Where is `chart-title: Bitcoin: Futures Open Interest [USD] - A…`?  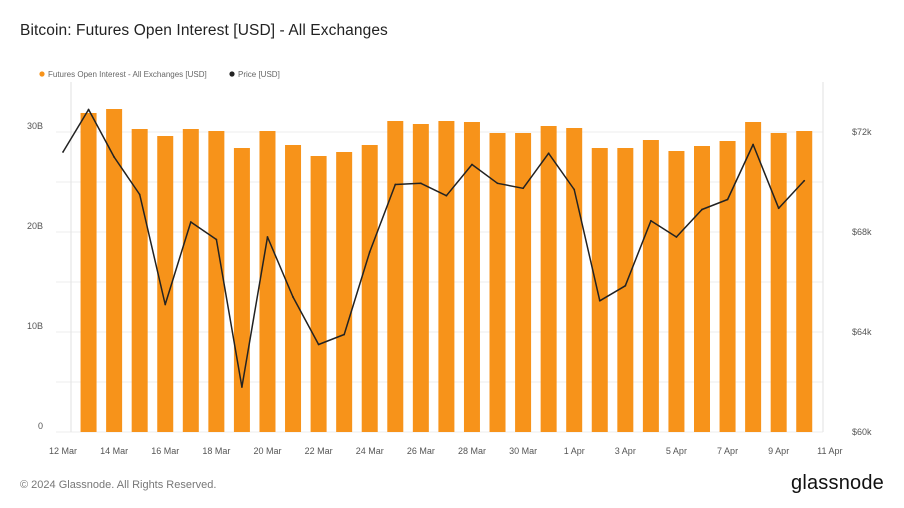 chart-title: Bitcoin: Futures Open Interest [USD] - A… is located at coordinates (204, 30).